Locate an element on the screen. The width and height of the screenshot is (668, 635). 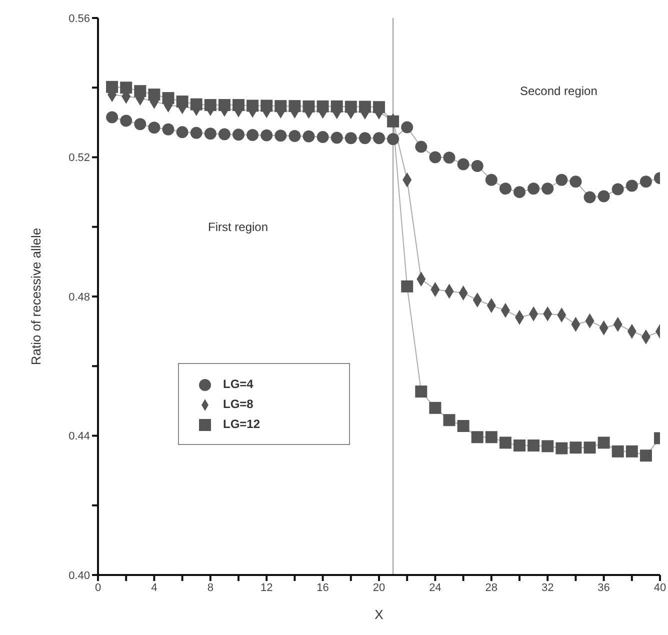
x-tick-label: 8 is located at coordinates (210, 588).